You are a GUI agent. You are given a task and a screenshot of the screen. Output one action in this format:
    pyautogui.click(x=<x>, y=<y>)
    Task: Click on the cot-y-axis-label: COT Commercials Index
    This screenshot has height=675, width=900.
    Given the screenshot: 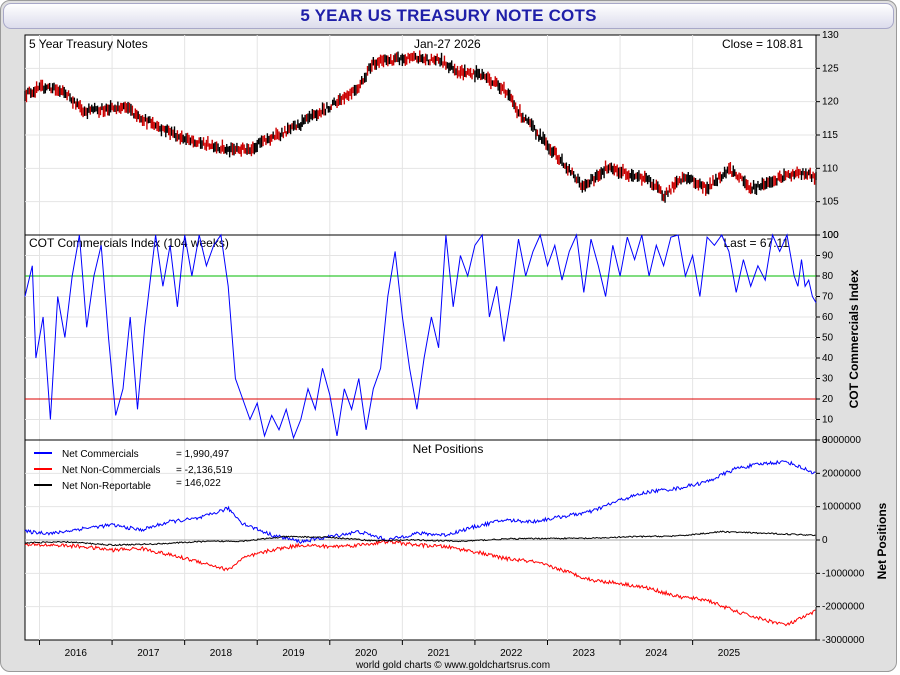 What is the action you would take?
    pyautogui.click(x=854, y=338)
    